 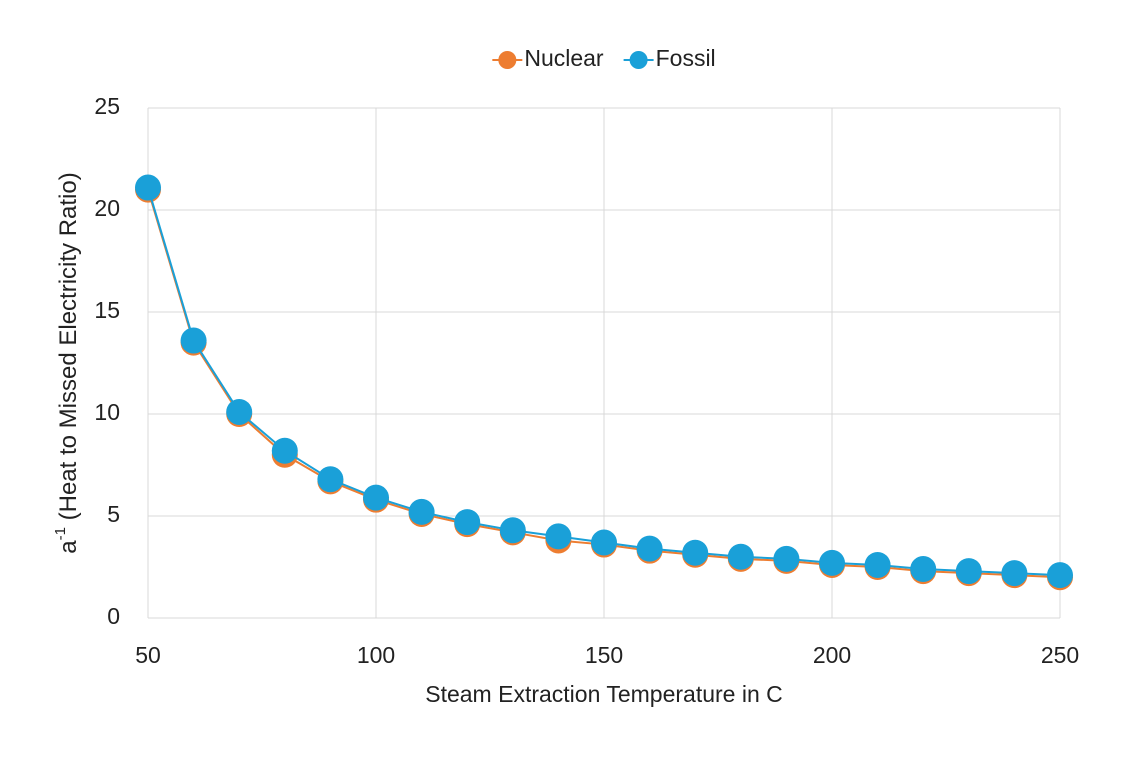 I want to click on x-tick-label: 150, so click(x=604, y=655).